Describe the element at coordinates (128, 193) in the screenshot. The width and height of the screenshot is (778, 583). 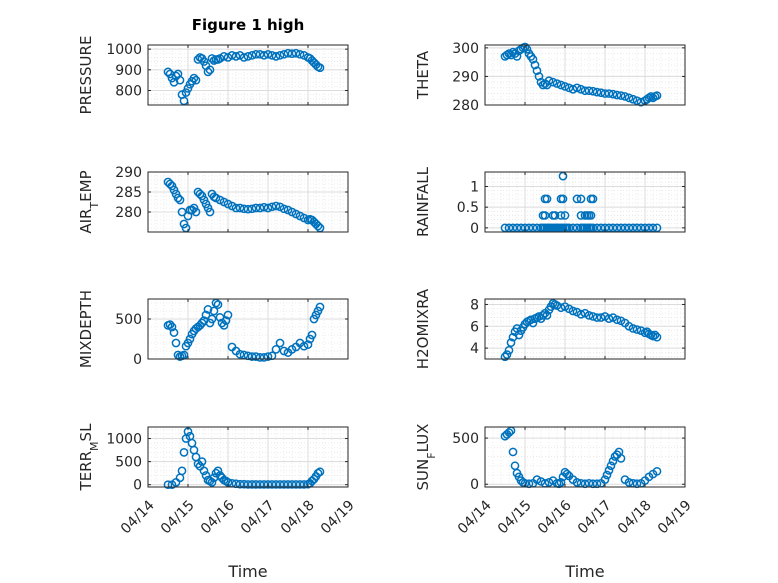
I see `y-tick-label: 285` at that location.